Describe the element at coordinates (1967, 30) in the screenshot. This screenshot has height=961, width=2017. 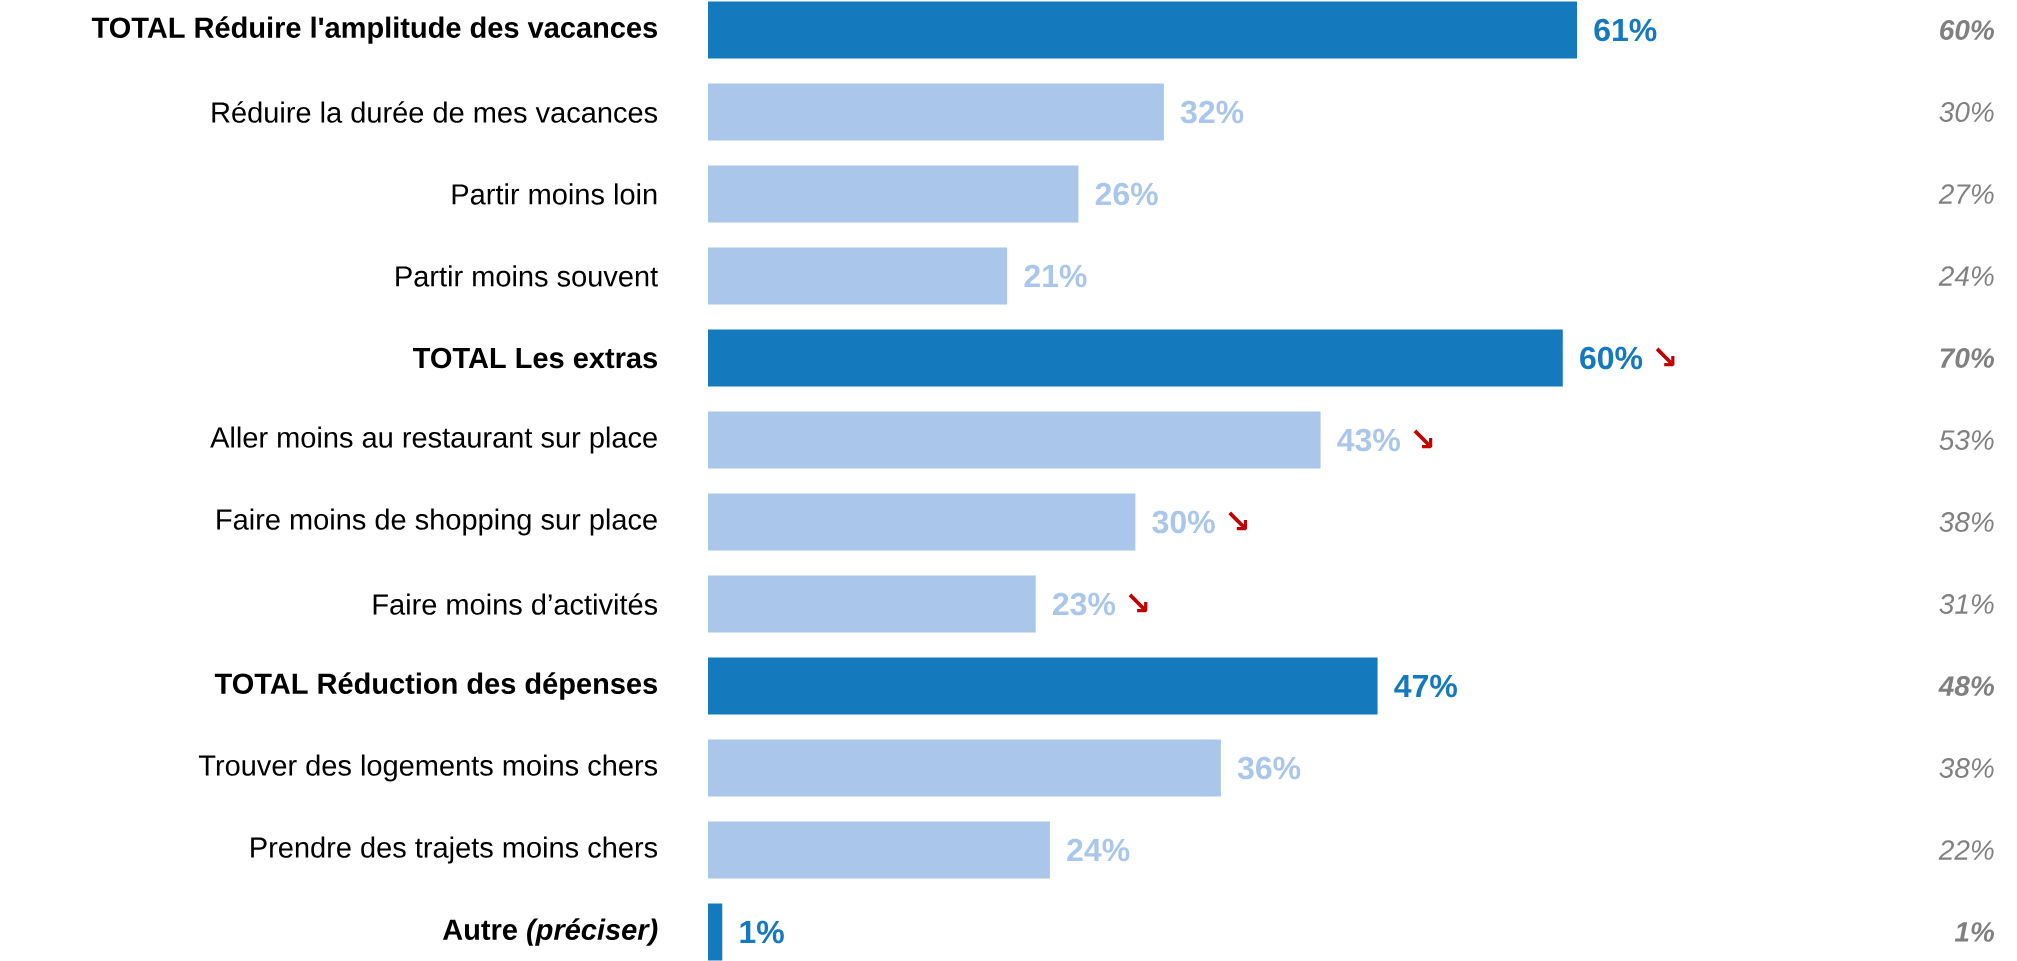
I see `text: 60%` at that location.